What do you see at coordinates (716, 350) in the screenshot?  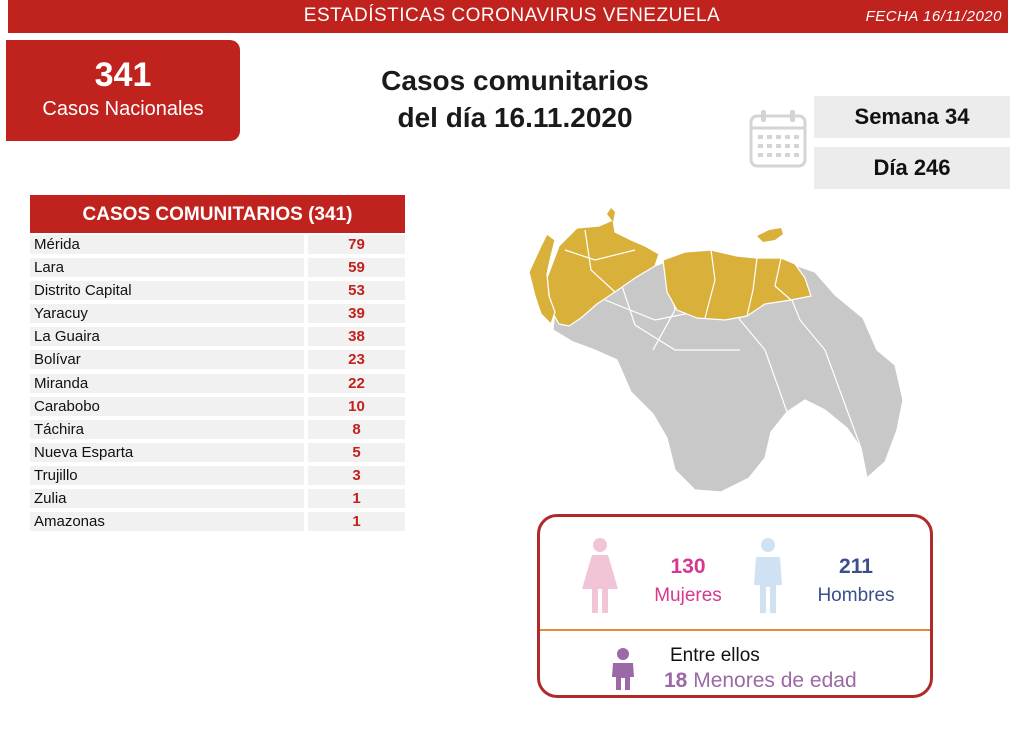 I see `venezuela-map` at bounding box center [716, 350].